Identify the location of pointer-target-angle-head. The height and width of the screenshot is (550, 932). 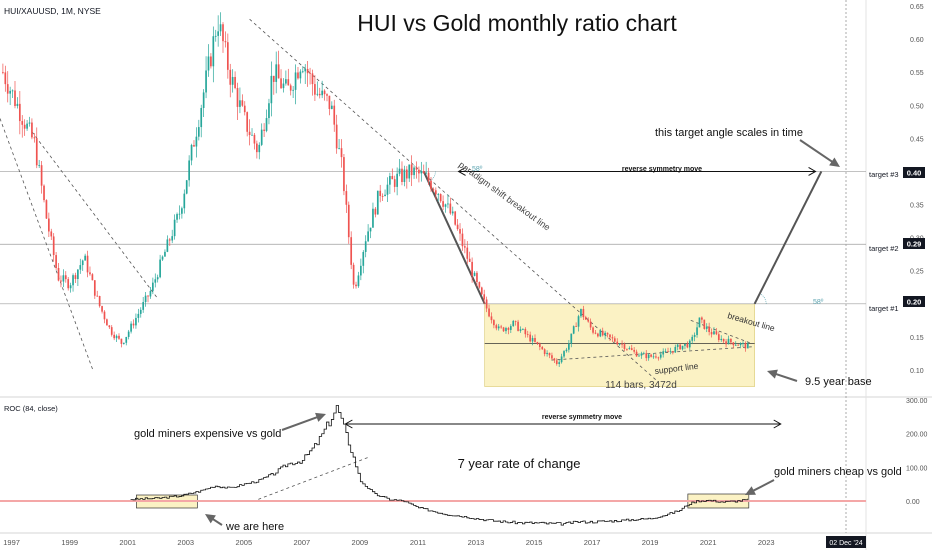
(834, 162).